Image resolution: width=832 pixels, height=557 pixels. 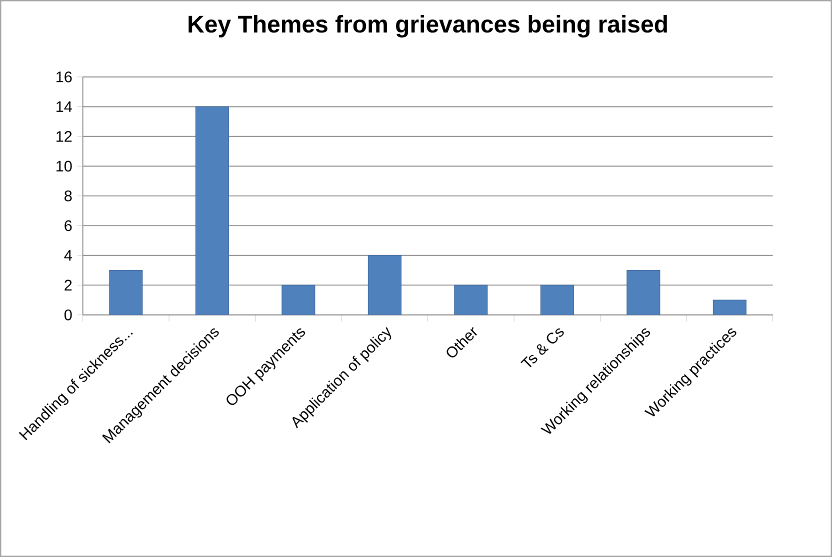 I want to click on y-tick-label: 6, so click(x=68, y=226).